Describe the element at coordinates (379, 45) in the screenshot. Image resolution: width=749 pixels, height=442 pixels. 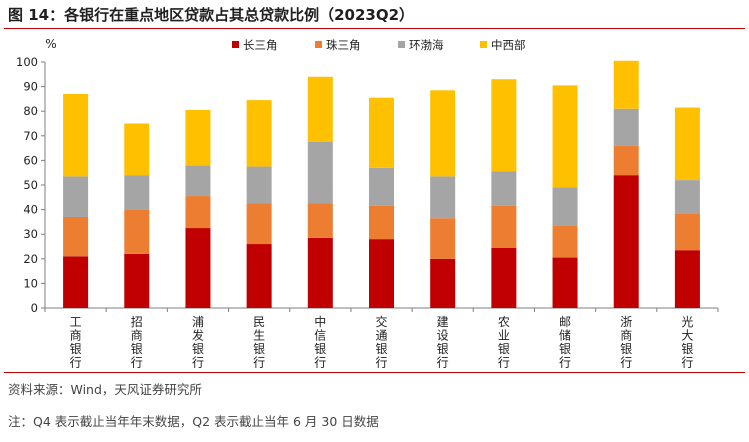
I see `legend: 长三角 珠三角 环渤海 中西部` at that location.